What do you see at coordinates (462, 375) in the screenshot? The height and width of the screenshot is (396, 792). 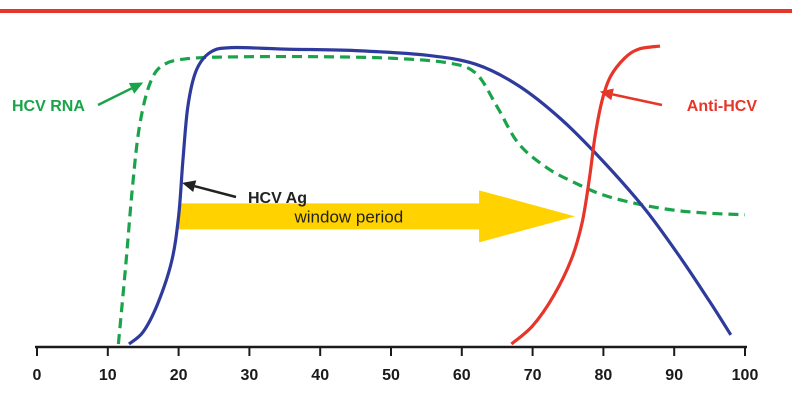 I see `x-tick-label: 60` at bounding box center [462, 375].